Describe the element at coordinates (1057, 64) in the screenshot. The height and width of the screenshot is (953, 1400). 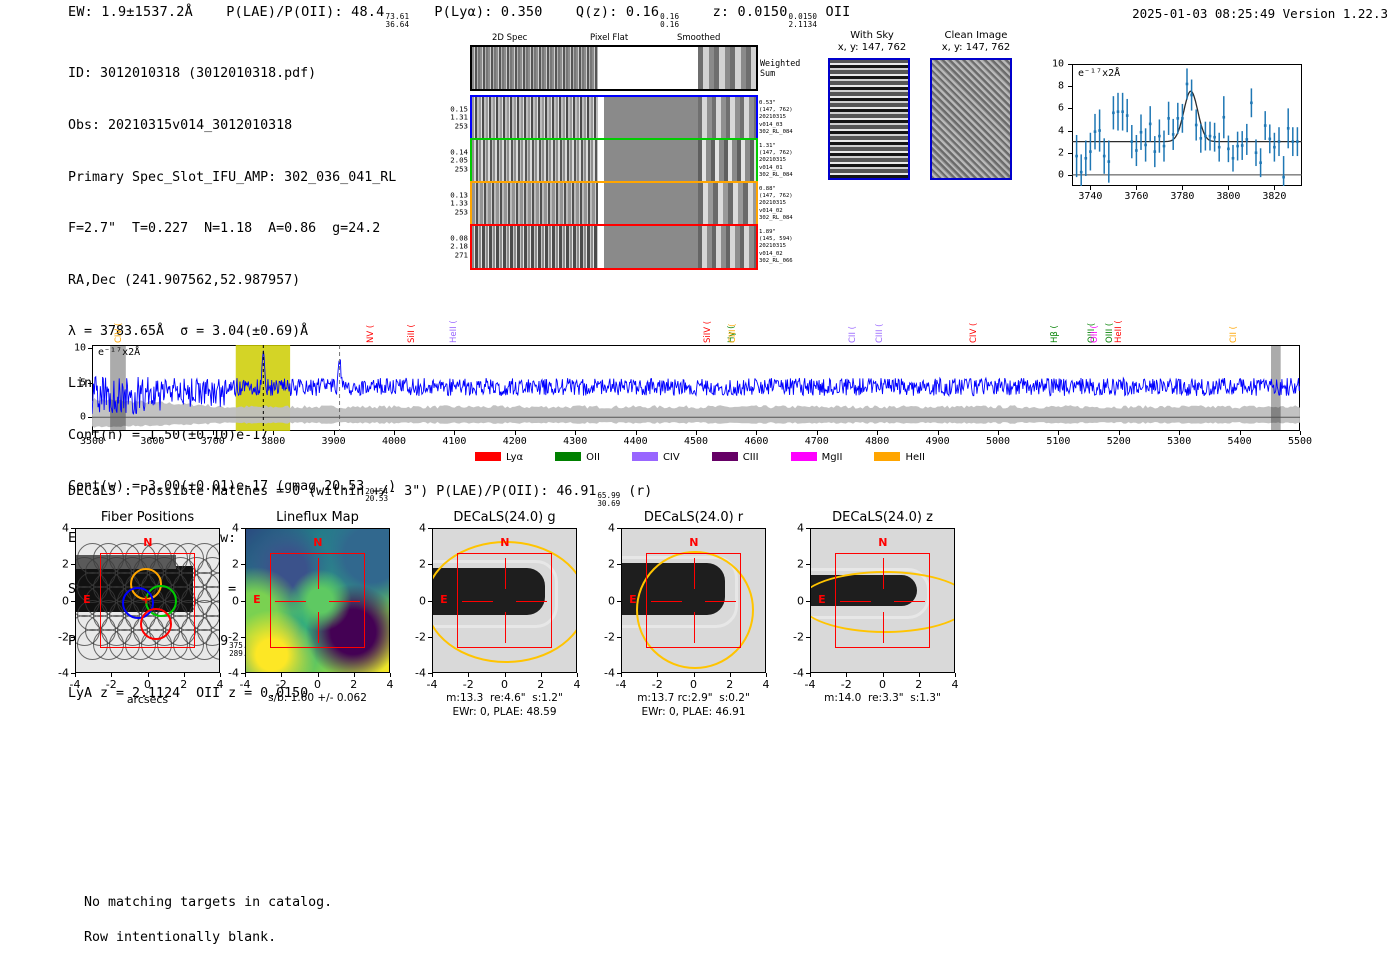
I see `fit-ytick-label: 10` at that location.